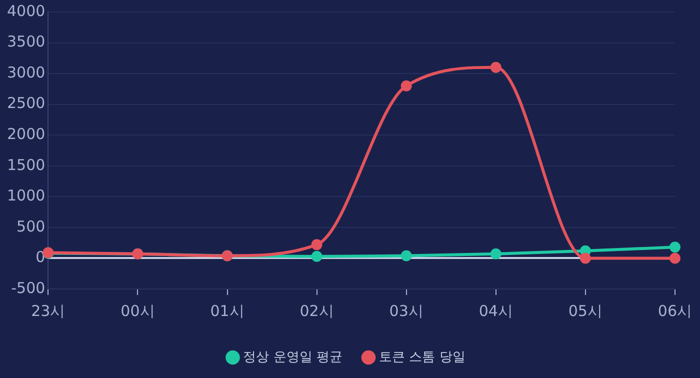 The width and height of the screenshot is (700, 378). I want to click on x-tick-label: 04시, so click(495, 311).